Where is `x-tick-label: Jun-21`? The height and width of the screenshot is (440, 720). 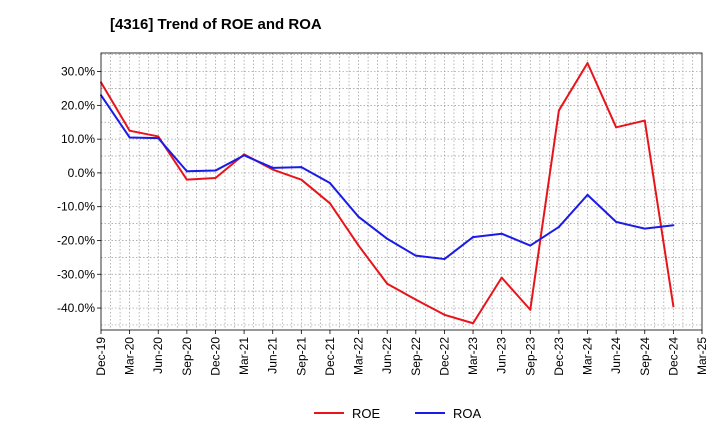 x-tick-label: Jun-21 is located at coordinates (273, 355).